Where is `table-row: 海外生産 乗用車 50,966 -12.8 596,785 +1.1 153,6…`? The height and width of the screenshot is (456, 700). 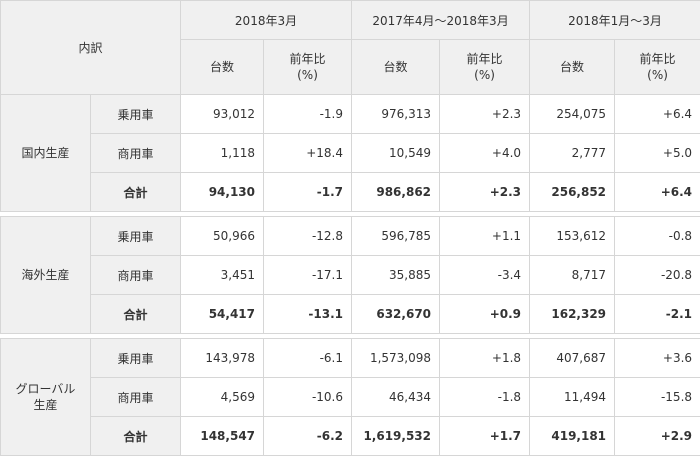
table-row: 海外生産 乗用車 50,966 -12.8 596,785 +1.1 153,6… is located at coordinates (350, 236).